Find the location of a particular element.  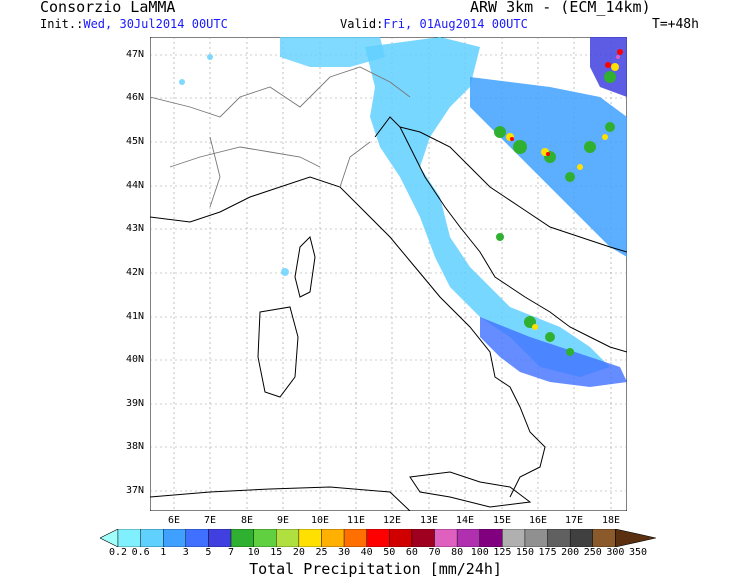

init-line: Init.:Wed, 30Jul2014 00UTC is located at coordinates (134, 24).